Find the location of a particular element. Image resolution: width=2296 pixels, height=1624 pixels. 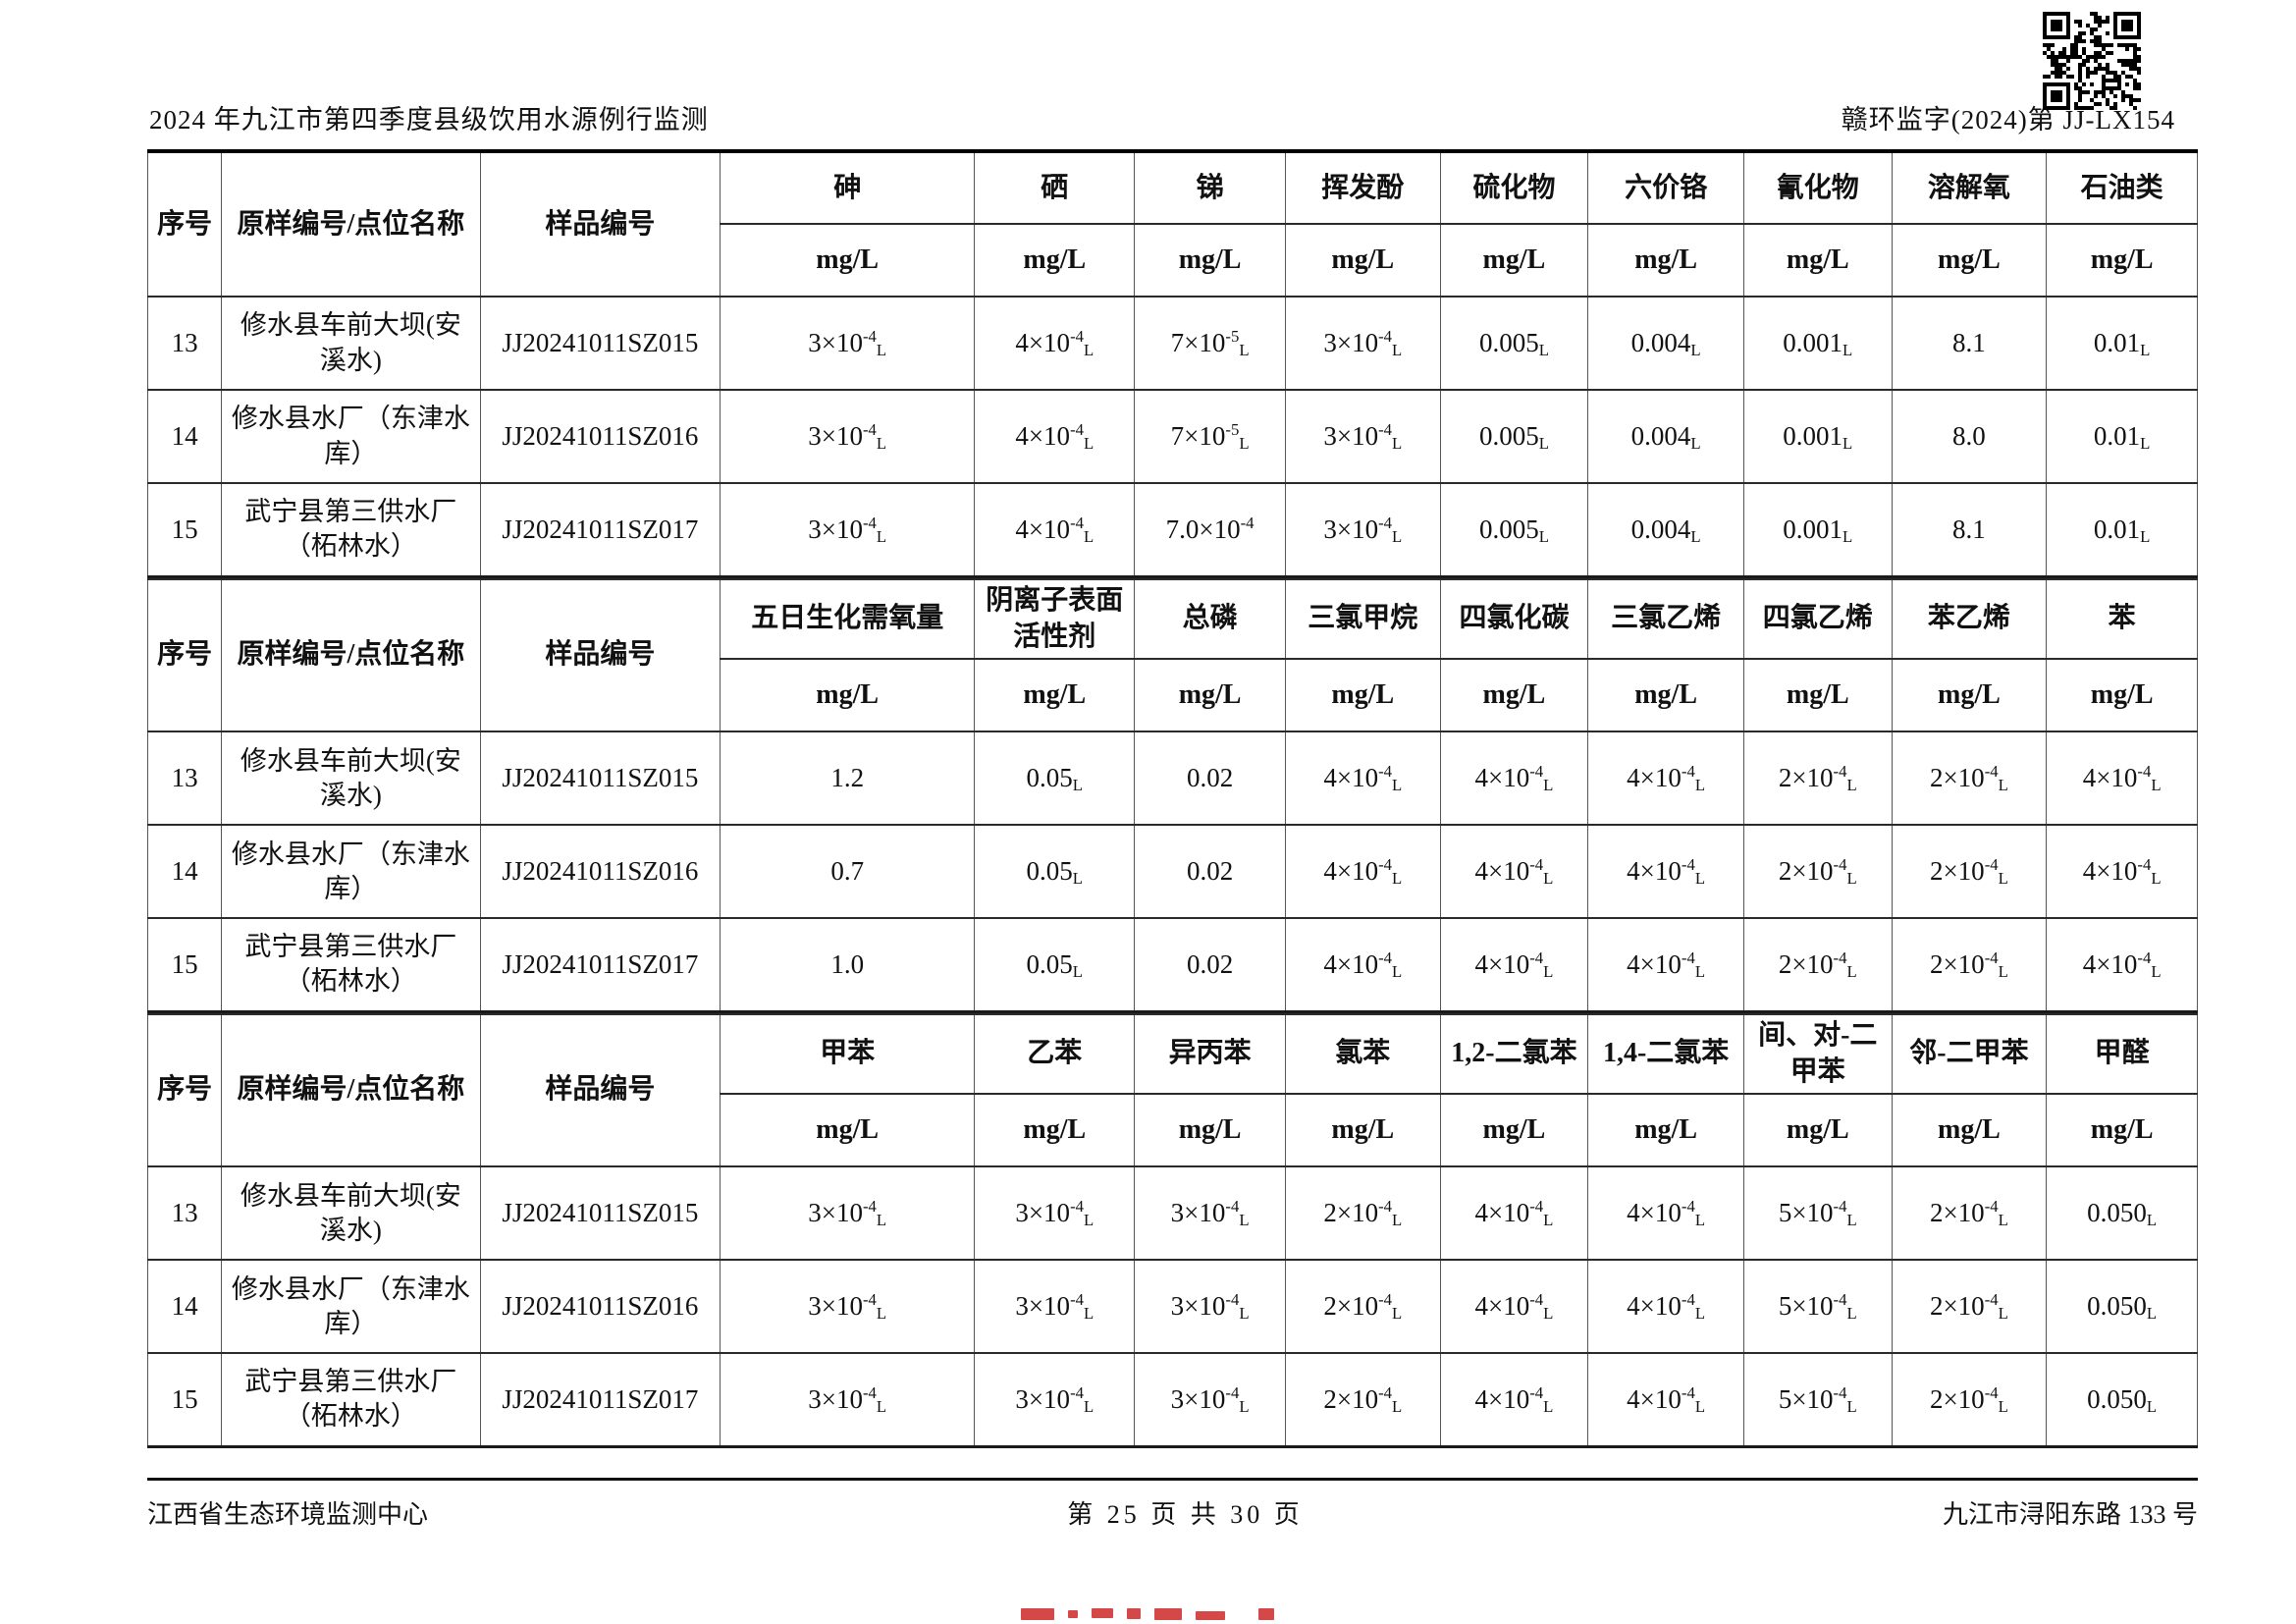

site-name: 修水县水厂（东津水库） is located at coordinates (351, 436).